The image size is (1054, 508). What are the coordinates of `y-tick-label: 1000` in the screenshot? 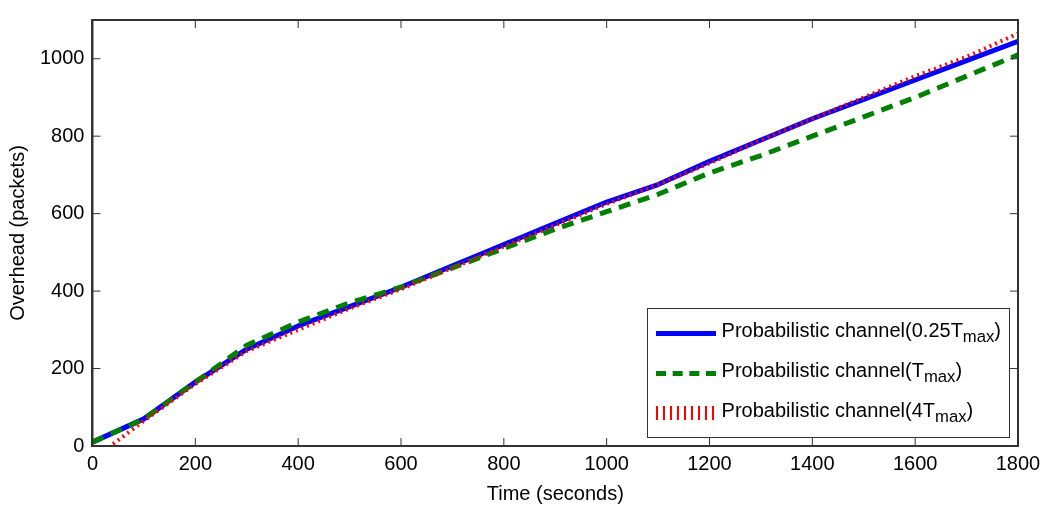 It's located at (62, 57).